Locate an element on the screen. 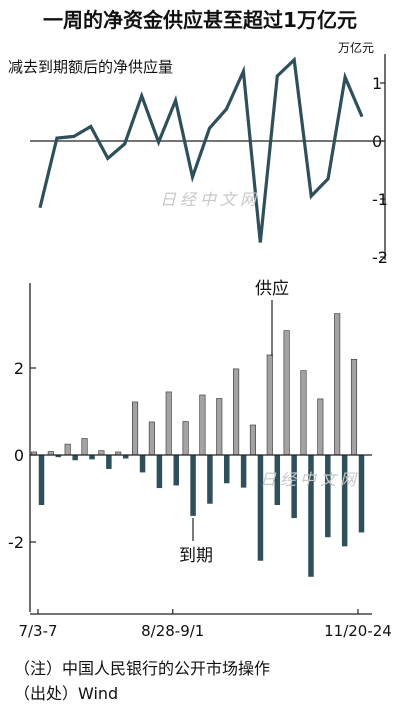 The width and height of the screenshot is (400, 709). note-text: （注）中国人民银行的公开市场操作 is located at coordinates (142, 668).